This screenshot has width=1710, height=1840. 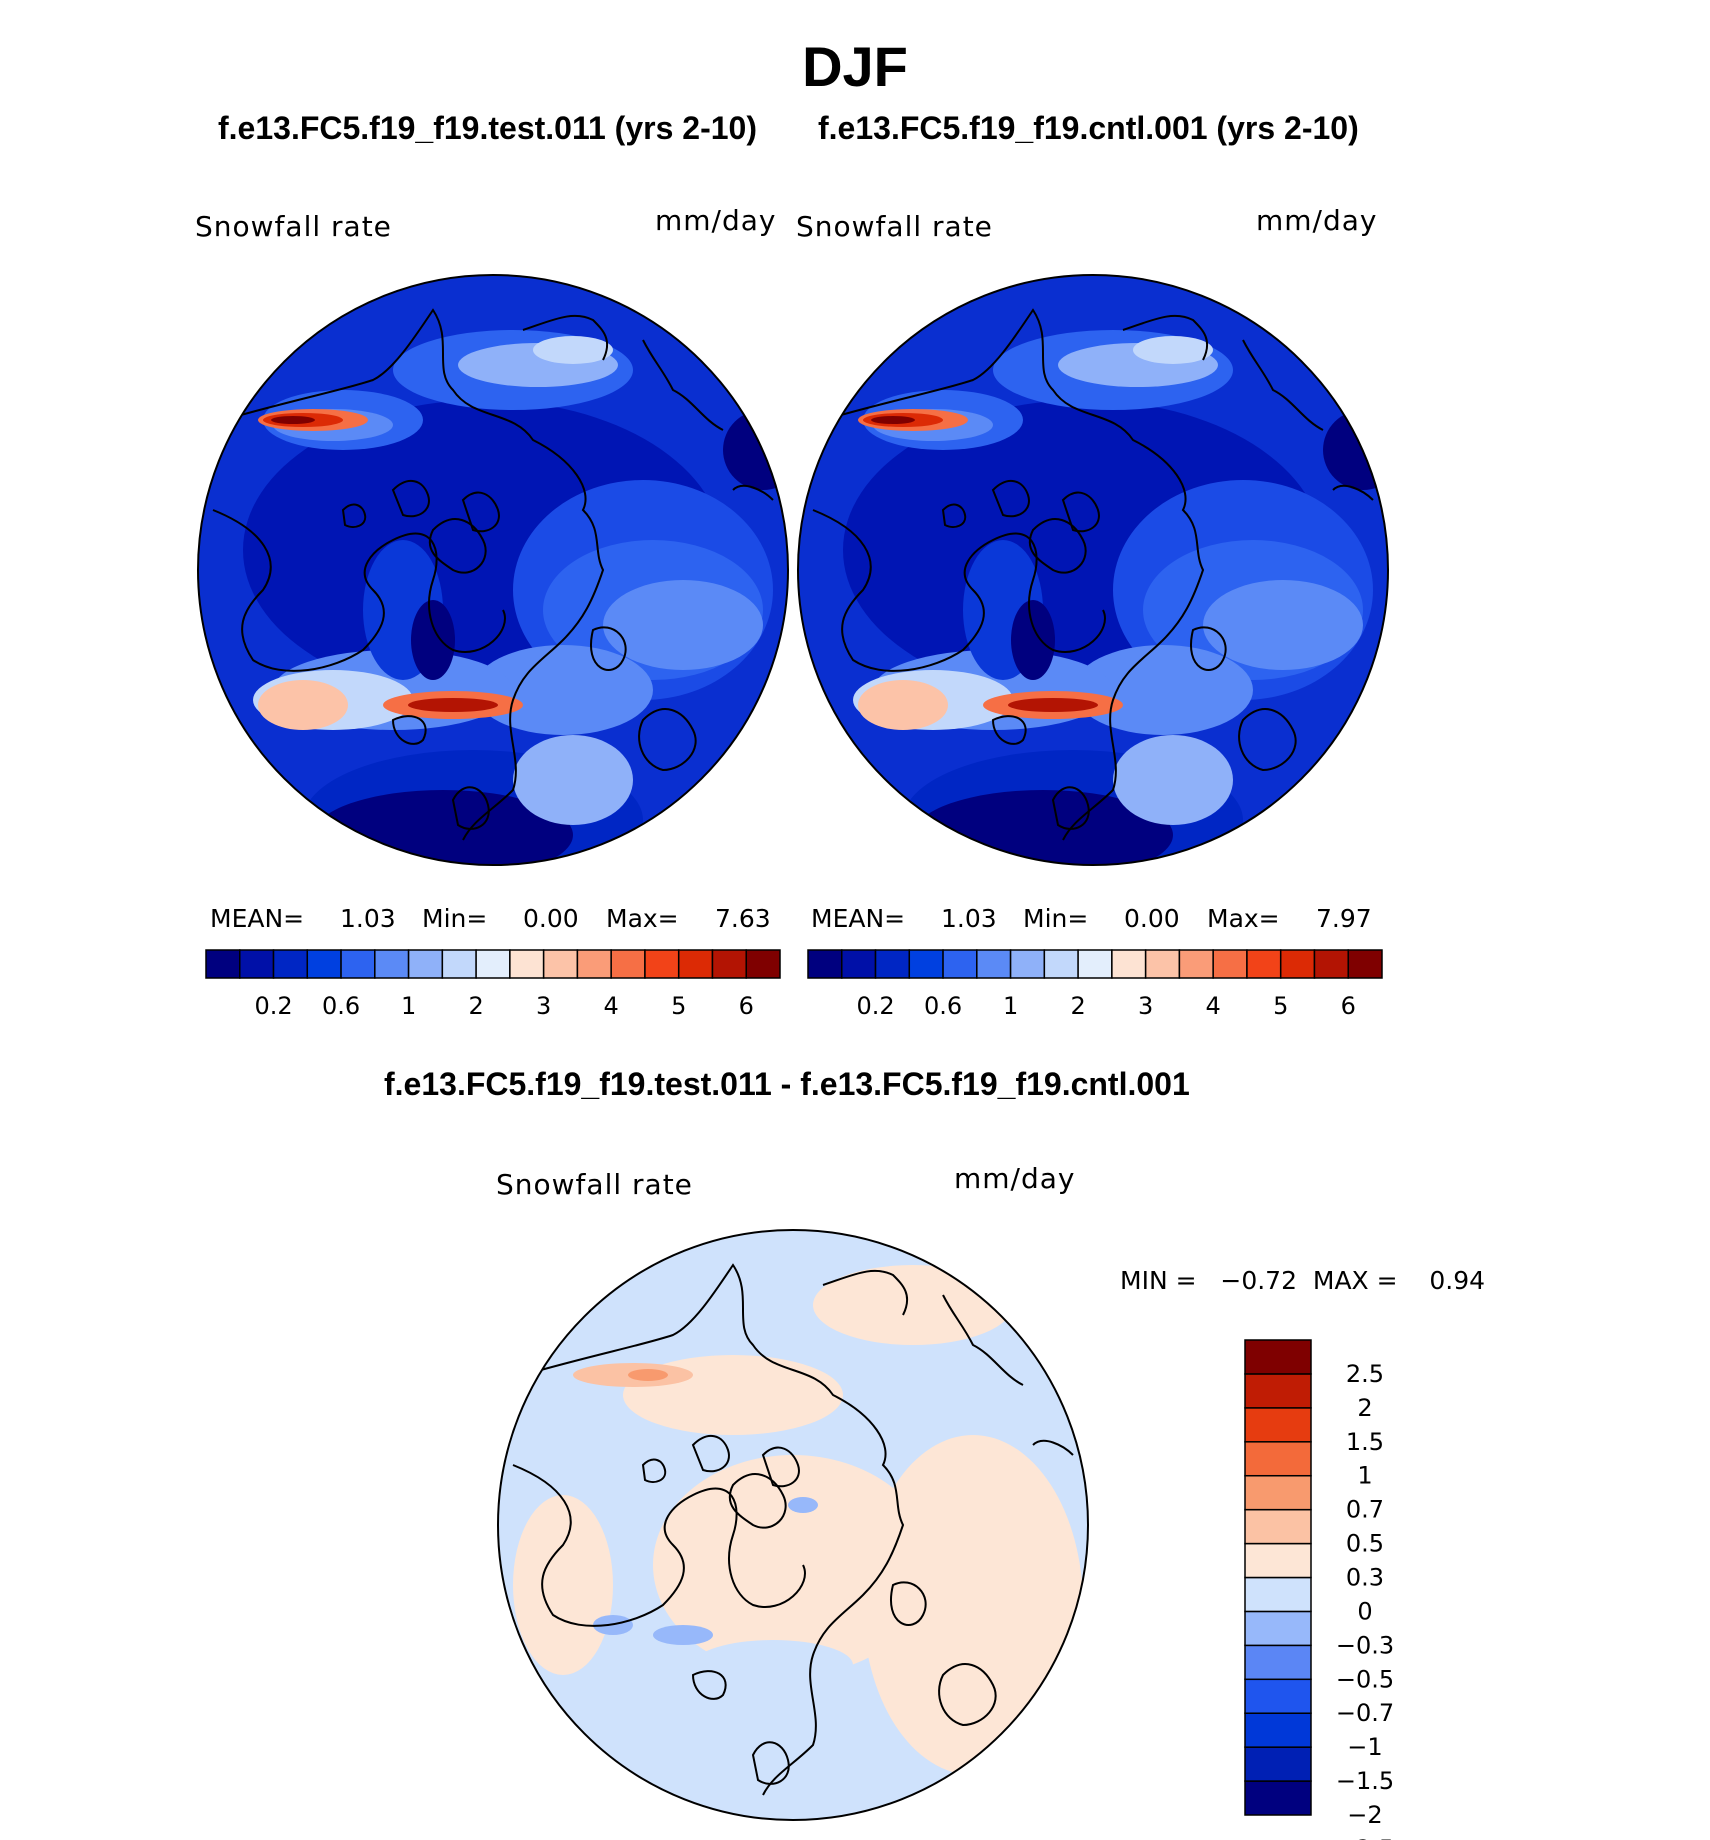 What do you see at coordinates (1365, 1442) in the screenshot?
I see `difference-colorbar-tick-label: 1.5` at bounding box center [1365, 1442].